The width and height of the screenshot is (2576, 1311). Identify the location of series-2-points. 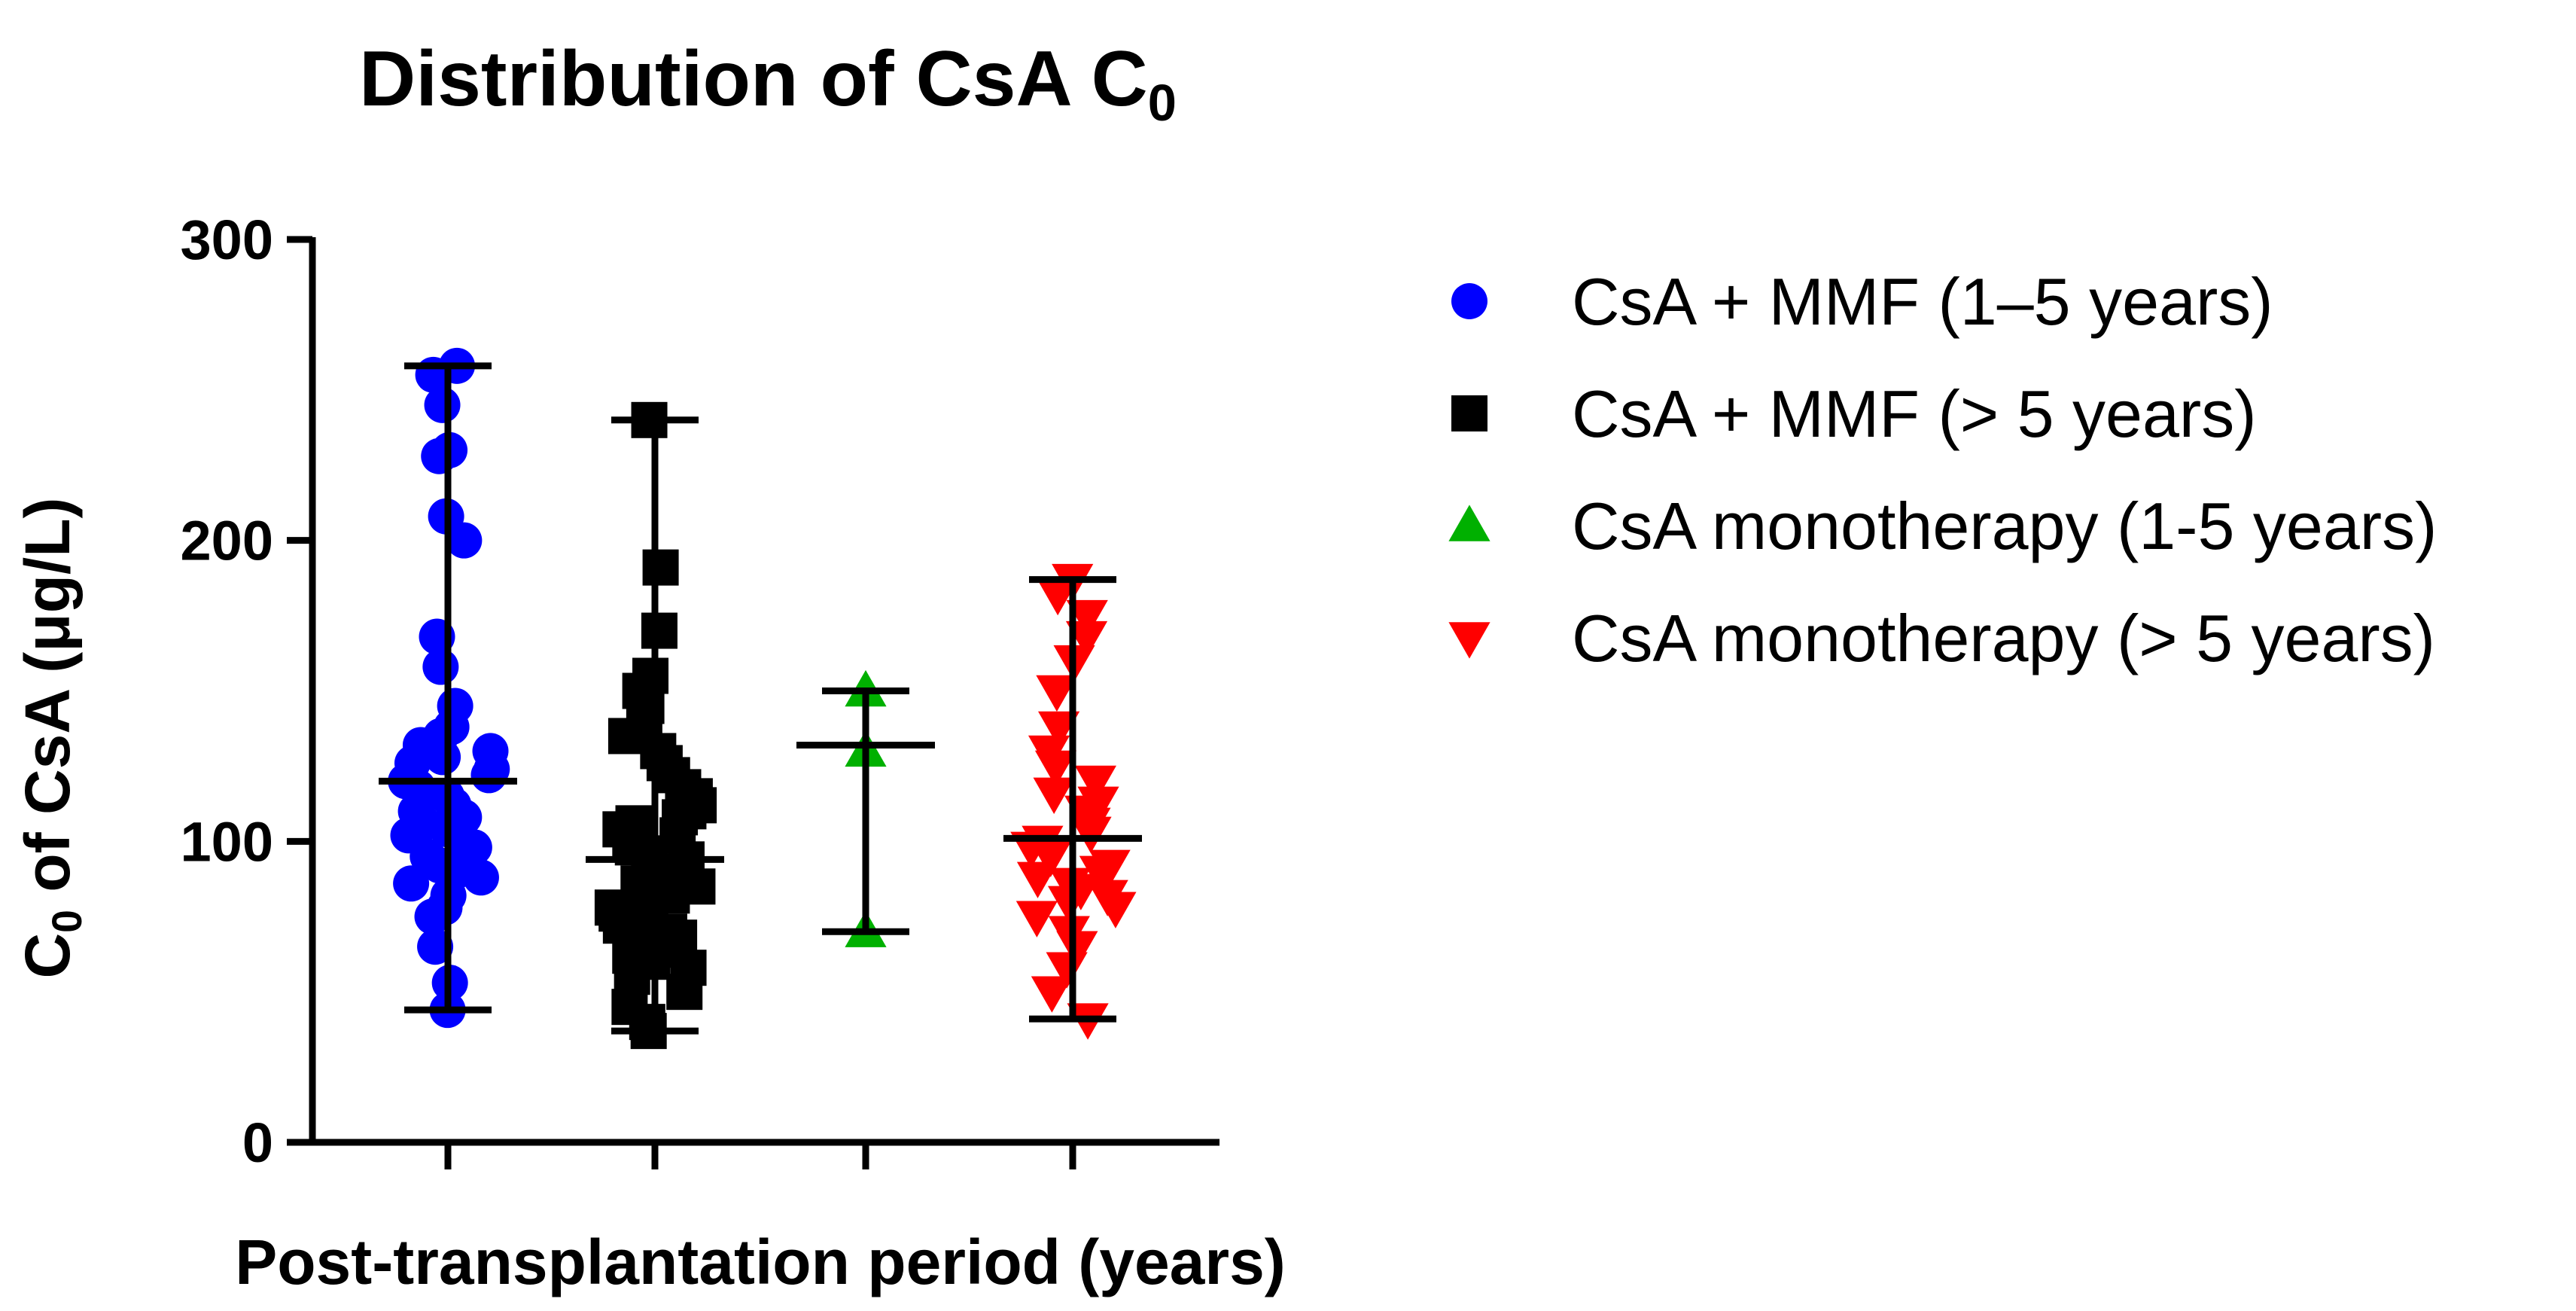
(656, 725).